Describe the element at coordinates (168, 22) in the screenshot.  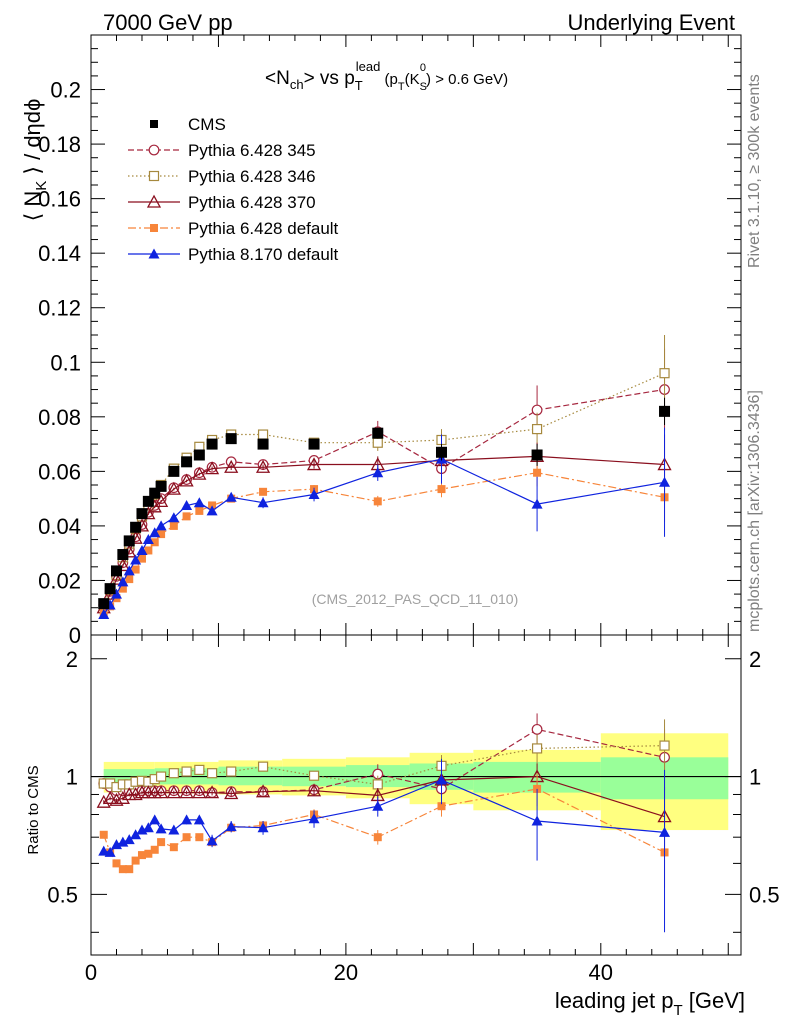
I see `header-left: 7000 GeV pp` at that location.